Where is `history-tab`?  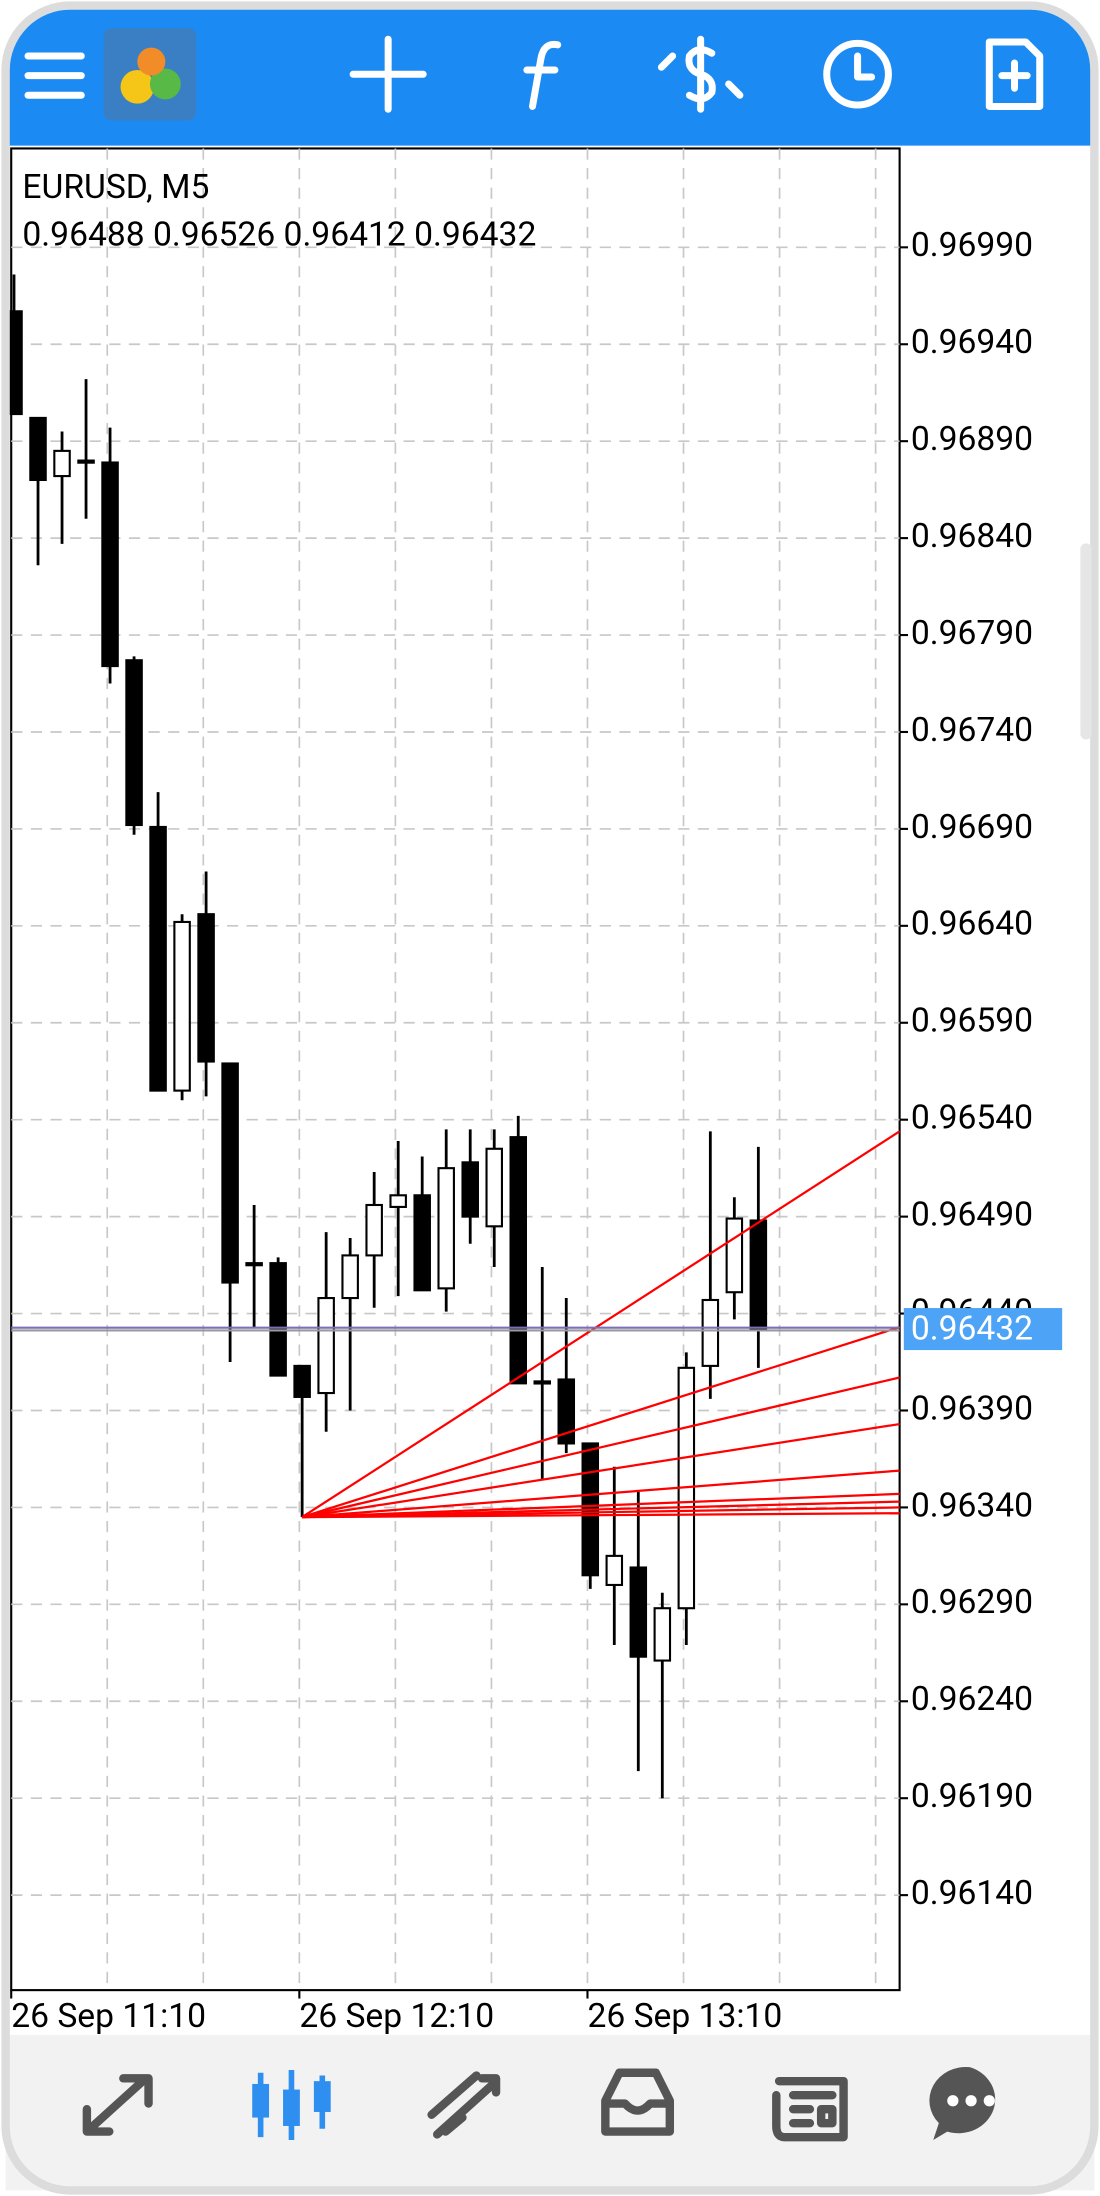 history-tab is located at coordinates (638, 2102).